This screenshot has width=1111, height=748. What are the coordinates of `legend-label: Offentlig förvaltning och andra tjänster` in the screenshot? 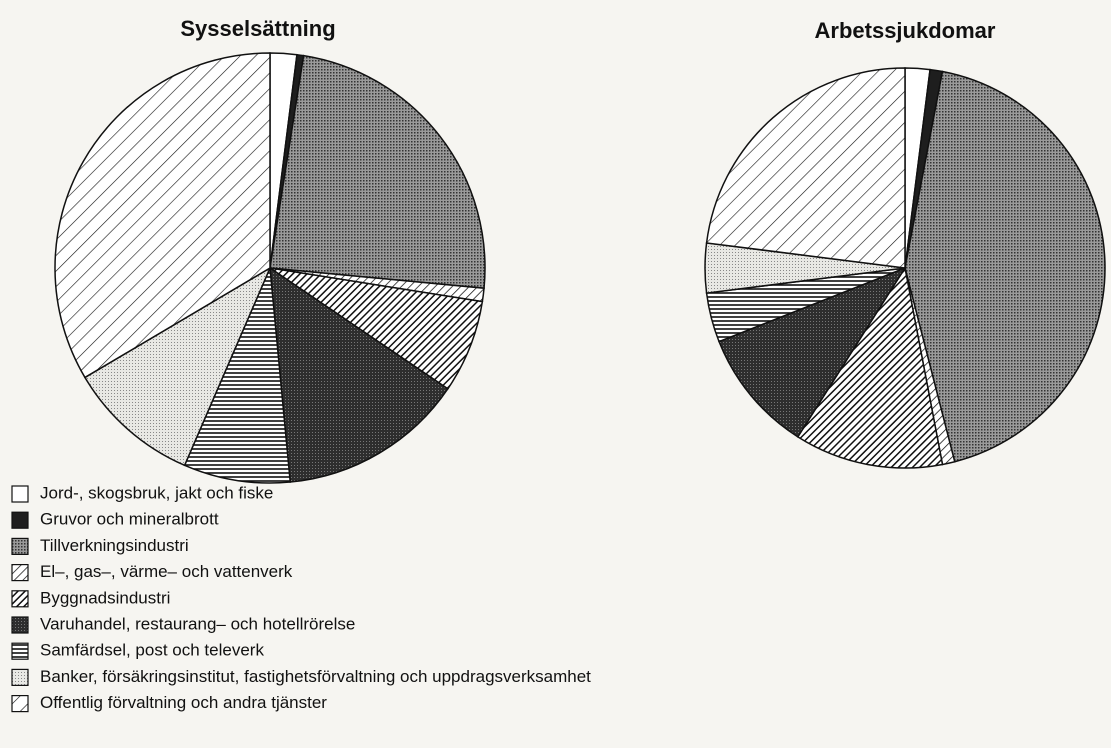 It's located at (183, 702).